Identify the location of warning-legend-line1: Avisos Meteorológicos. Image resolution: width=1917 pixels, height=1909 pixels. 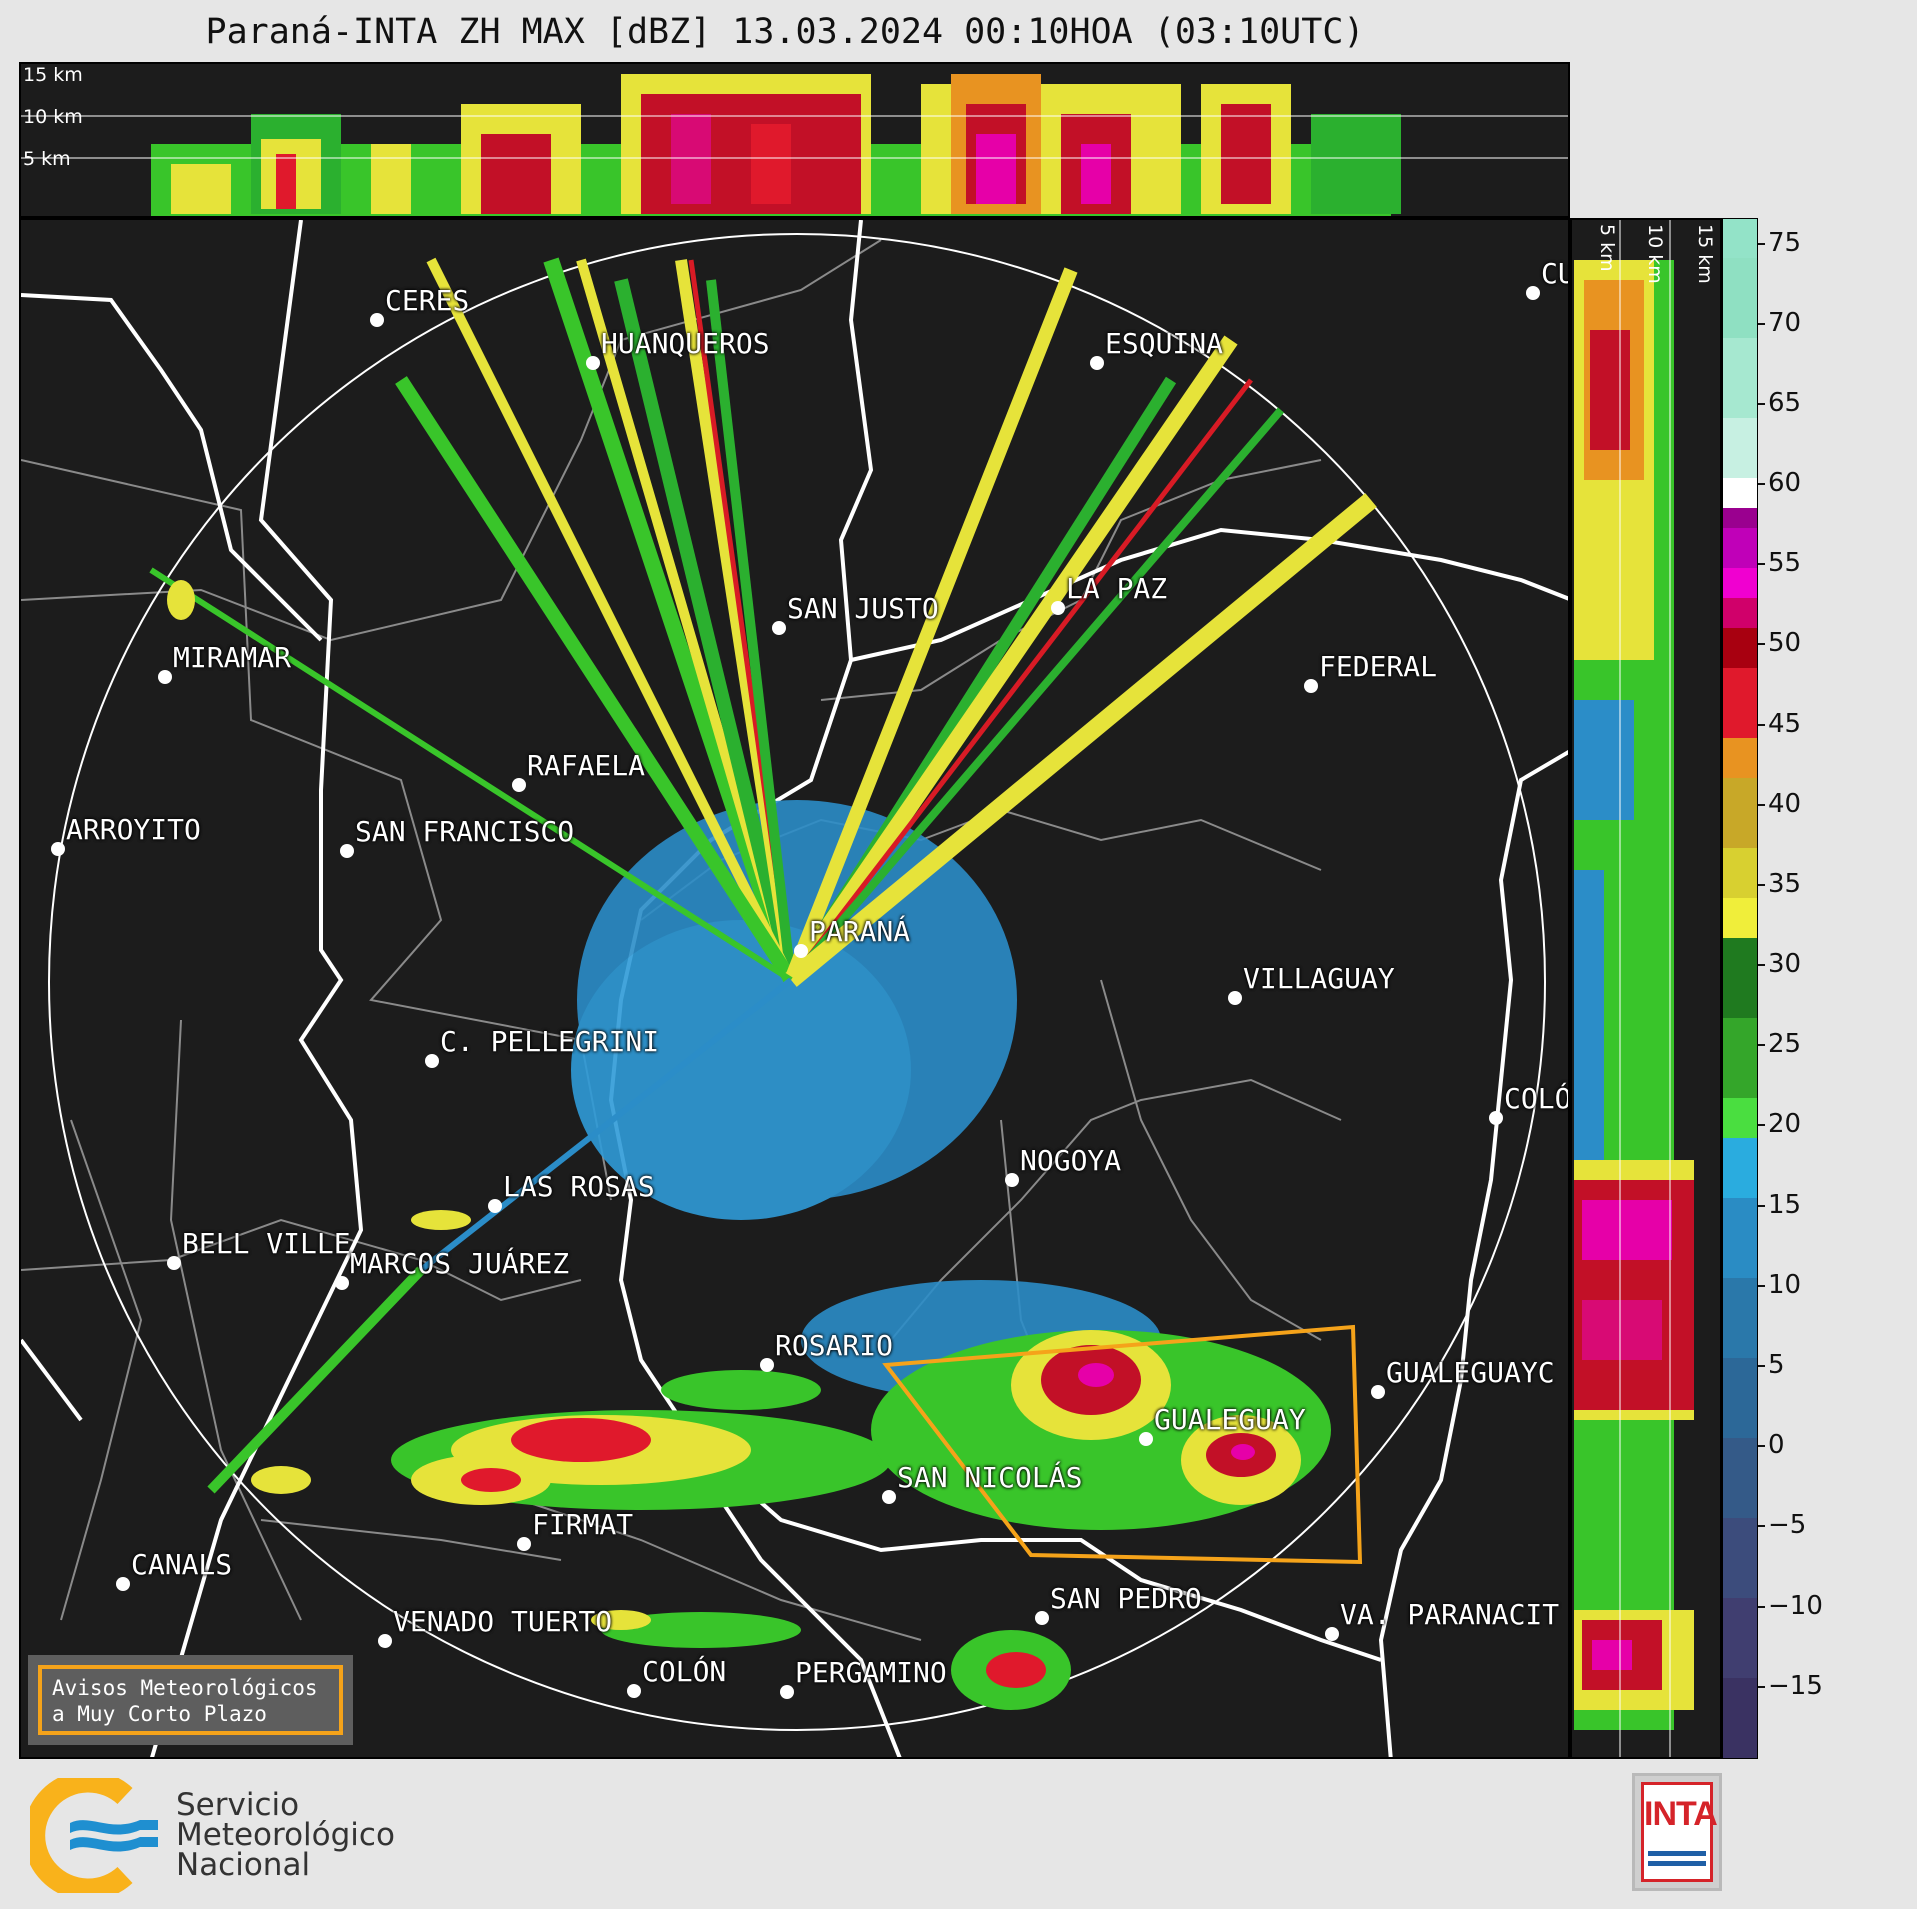
(185, 1688).